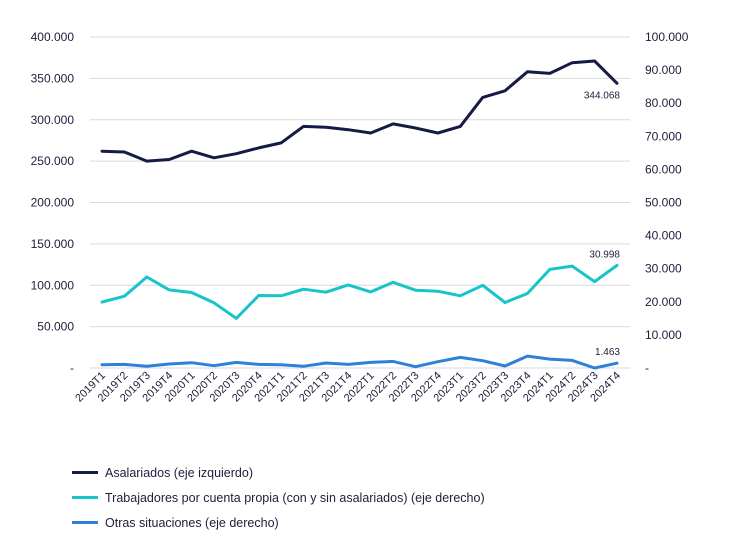 This screenshot has width=756, height=542. I want to click on right-tick-label: 40.000, so click(663, 236).